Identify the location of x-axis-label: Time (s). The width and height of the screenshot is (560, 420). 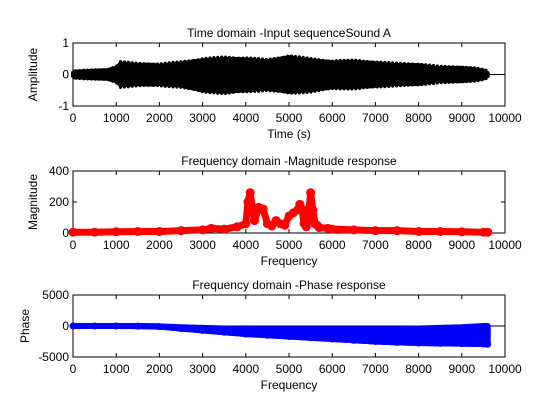
(289, 134).